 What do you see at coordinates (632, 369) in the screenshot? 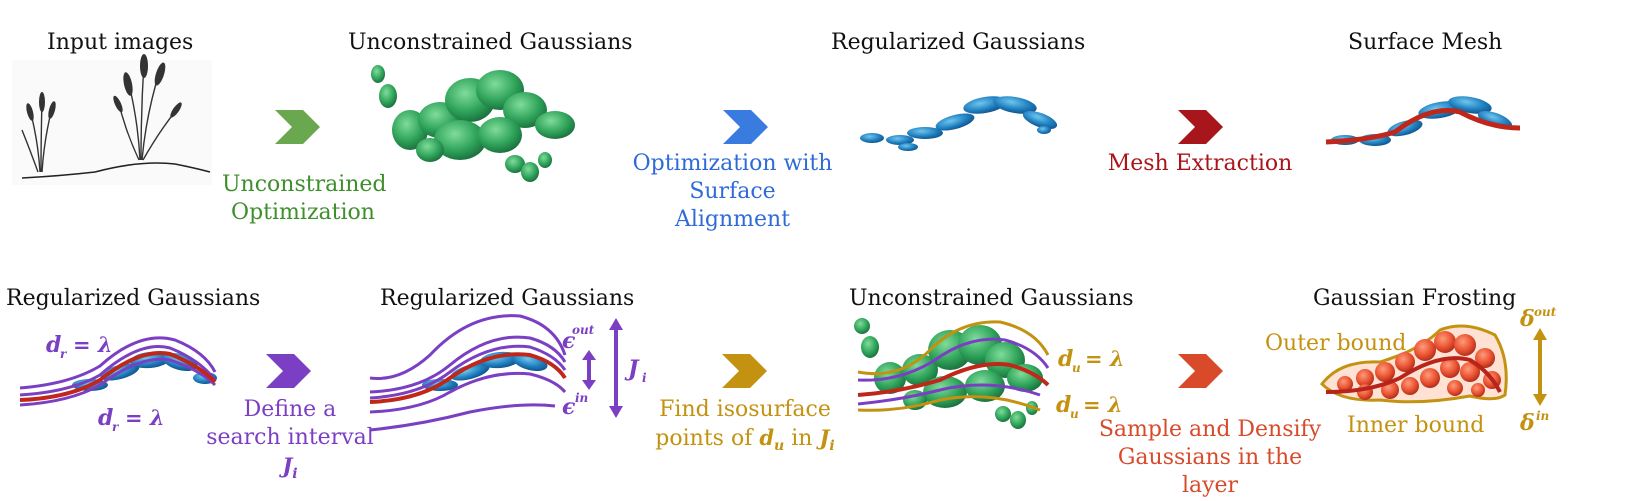
I see `svg-text: J` at bounding box center [632, 369].